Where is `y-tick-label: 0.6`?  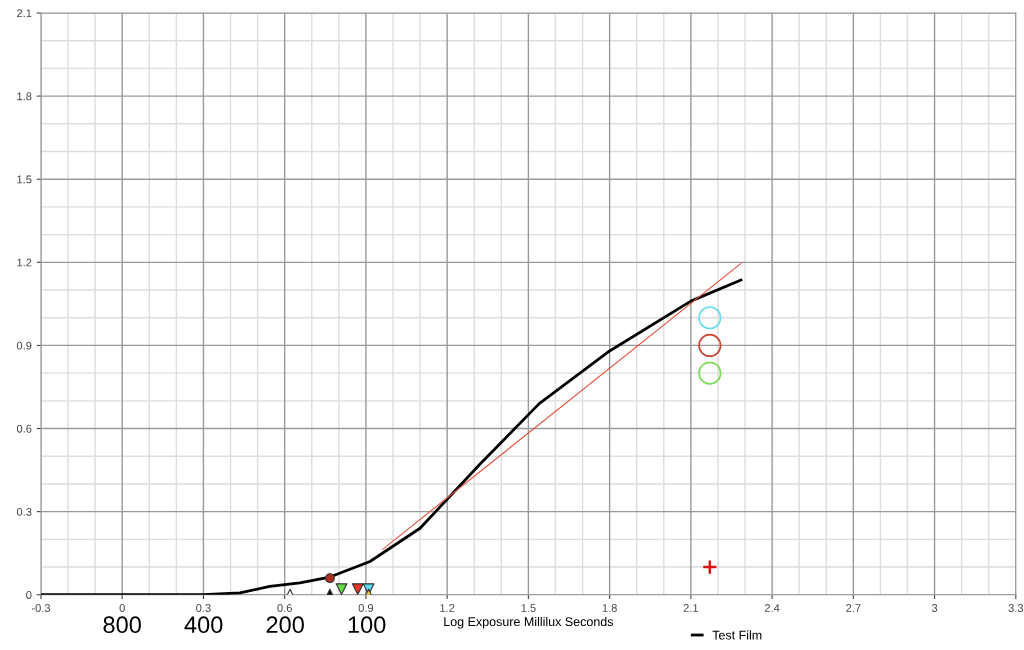
y-tick-label: 0.6 is located at coordinates (24, 428).